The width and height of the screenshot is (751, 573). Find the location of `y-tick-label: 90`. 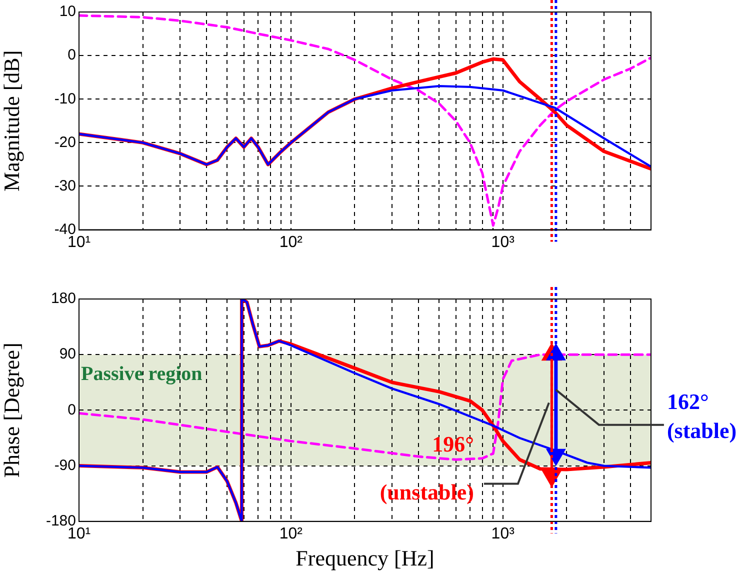

y-tick-label: 90 is located at coordinates (67, 354).